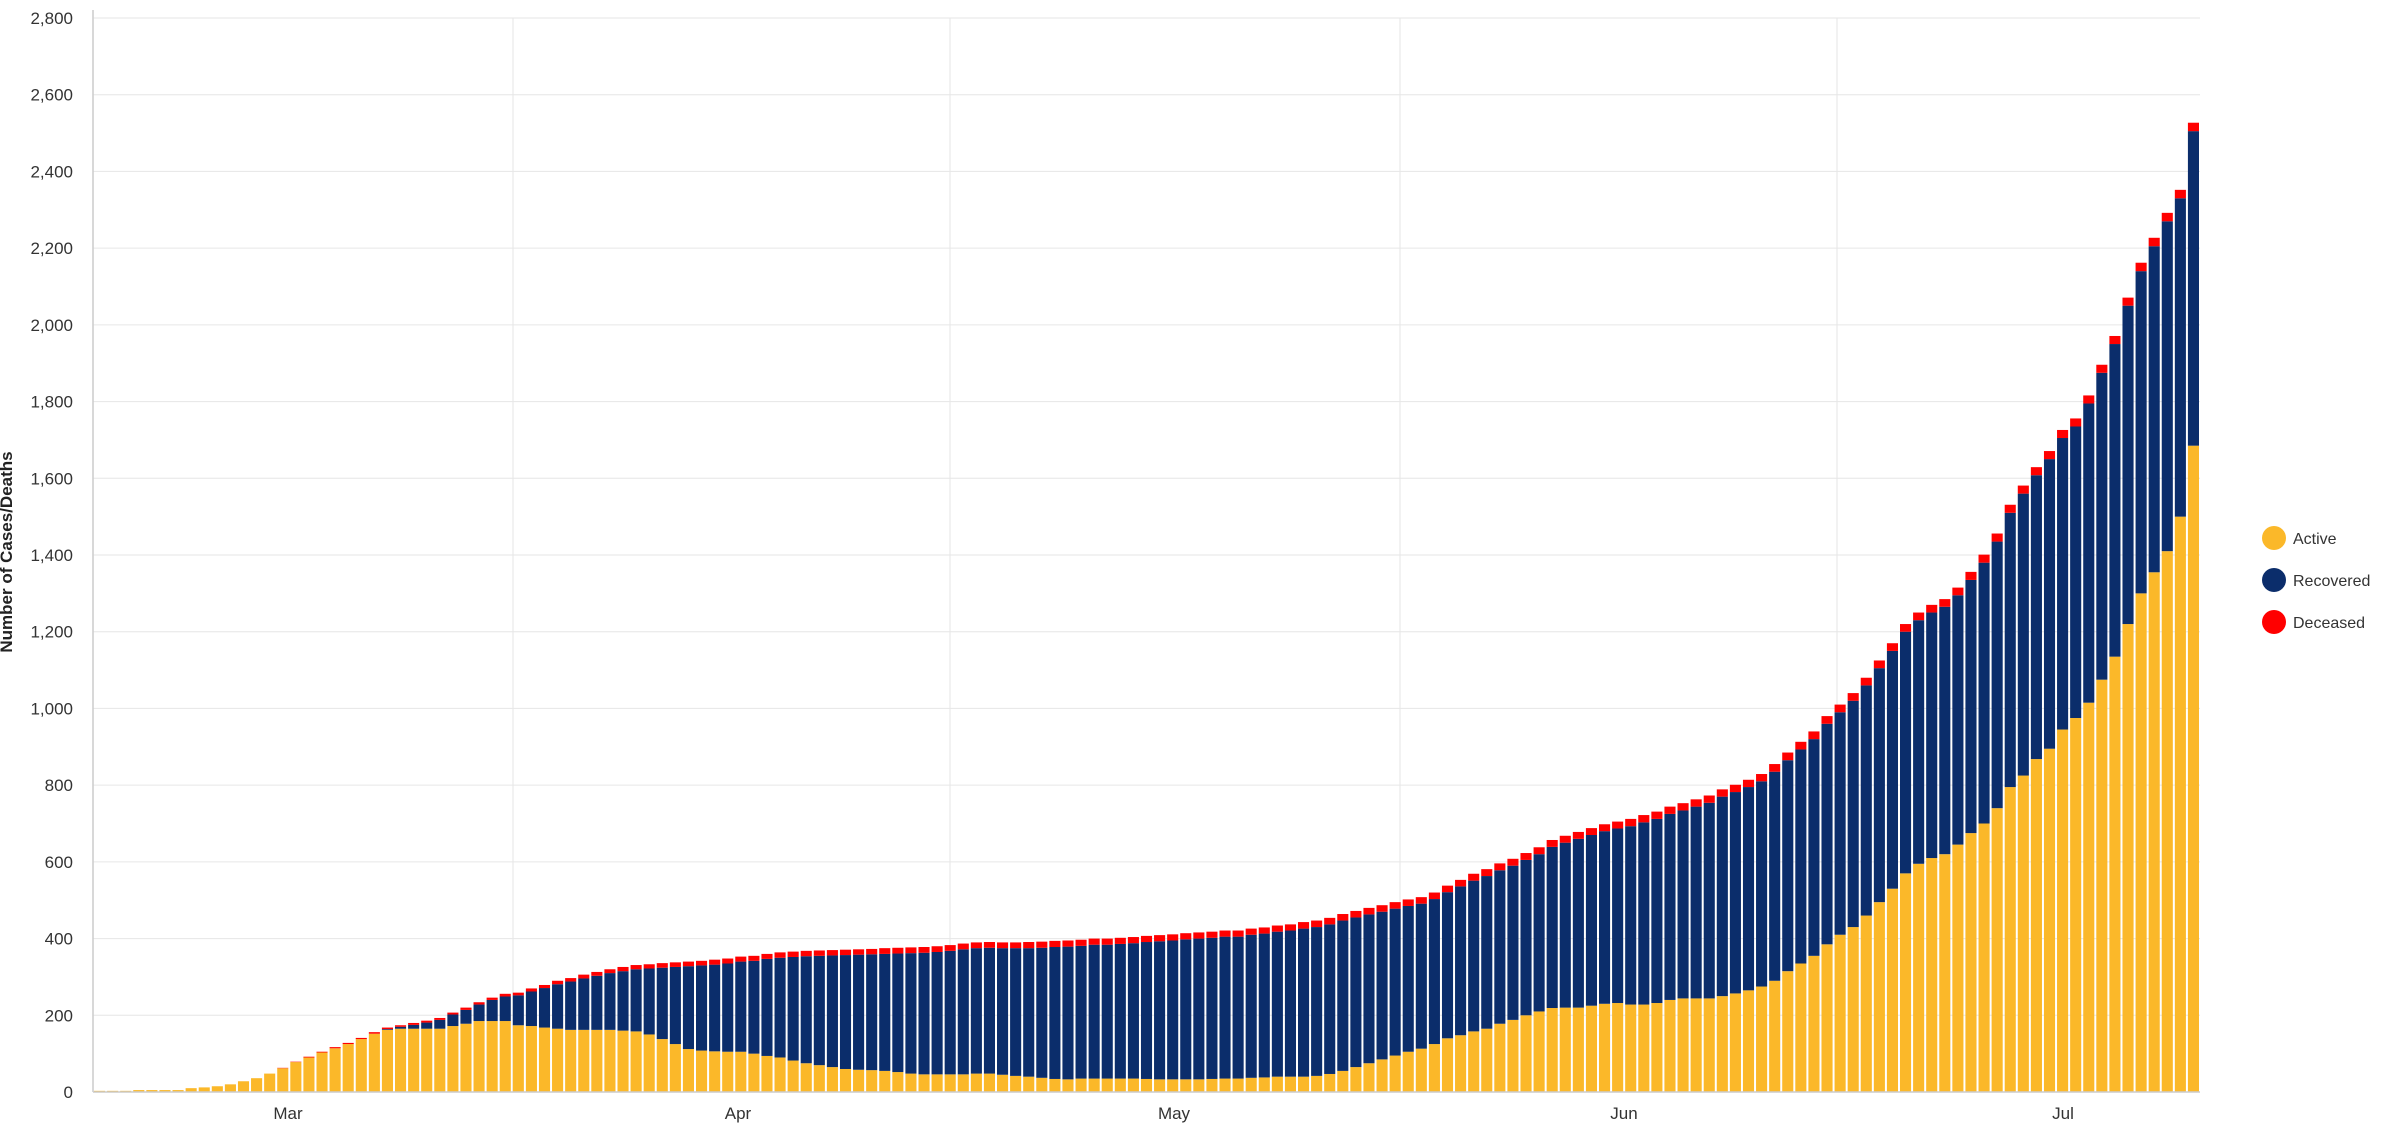 The width and height of the screenshot is (2400, 1132). I want to click on x-axis-tick-labels: Mar Apr May Jun Jul, so click(1173, 1113).